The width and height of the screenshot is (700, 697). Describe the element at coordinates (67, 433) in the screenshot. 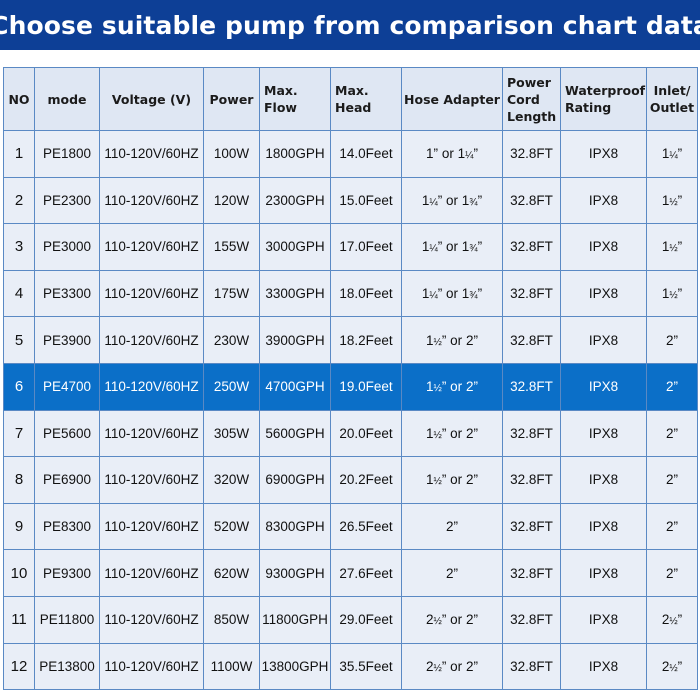

I see `cell-mode: PE5600` at that location.